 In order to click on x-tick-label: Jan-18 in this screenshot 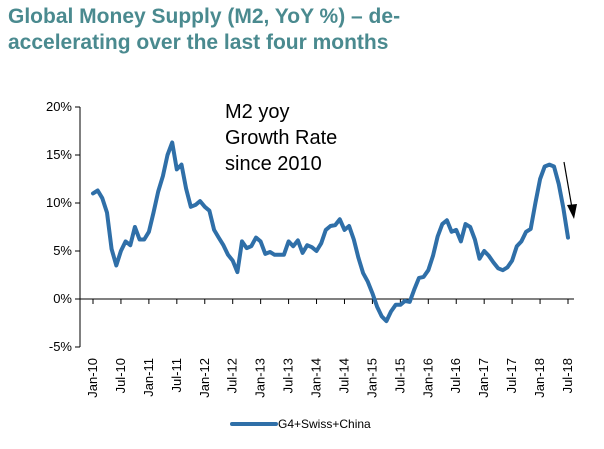, I will do `click(539, 378)`.